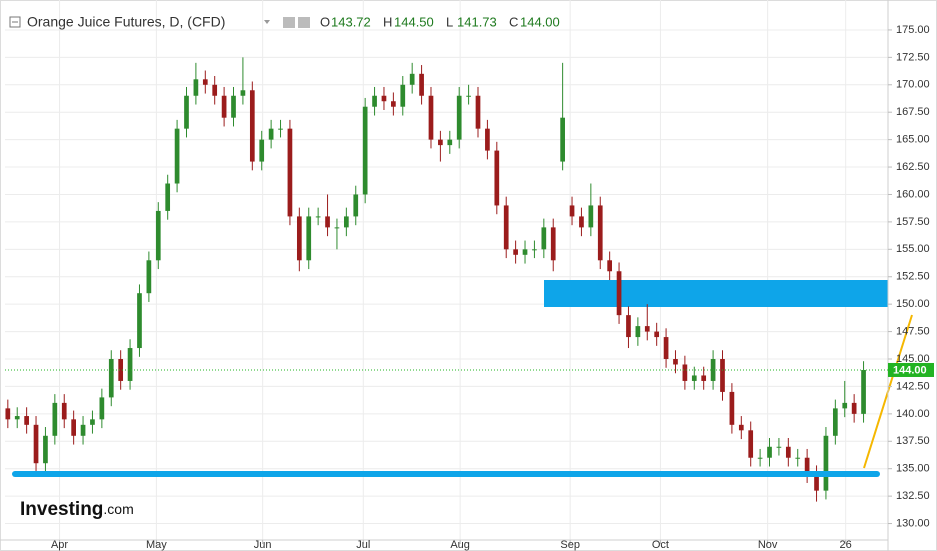 The image size is (937, 551). I want to click on x-tick-label: Jul, so click(363, 545).